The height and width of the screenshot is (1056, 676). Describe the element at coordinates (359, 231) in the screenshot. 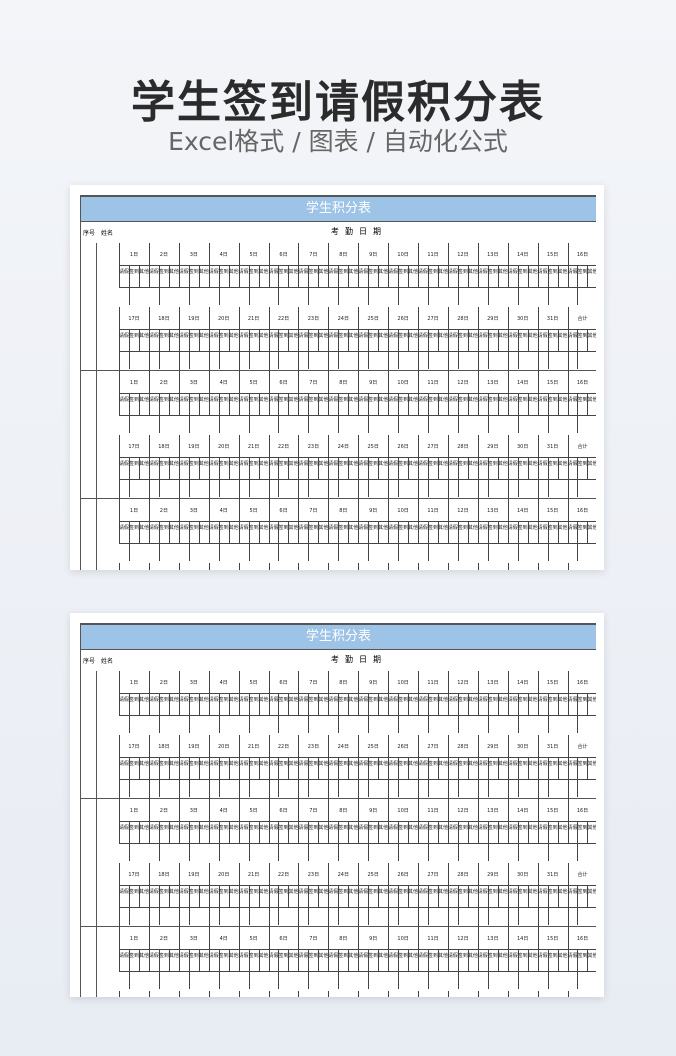

I see `date-header: 考勤日期` at that location.